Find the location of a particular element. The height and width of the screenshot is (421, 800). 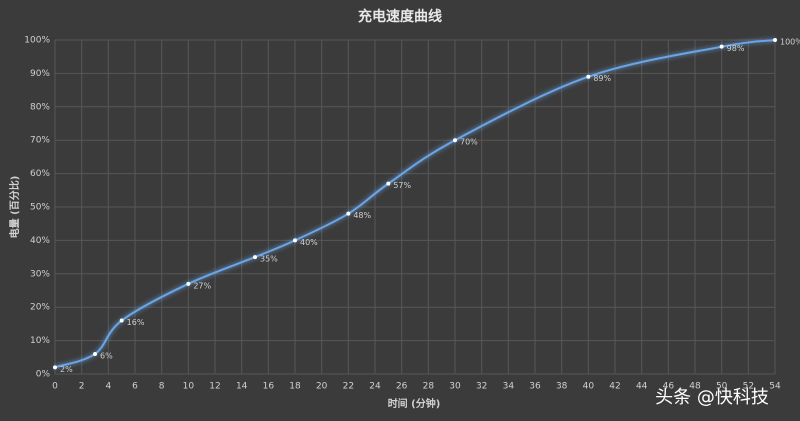

y-tick-label: 70% is located at coordinates (40, 141).